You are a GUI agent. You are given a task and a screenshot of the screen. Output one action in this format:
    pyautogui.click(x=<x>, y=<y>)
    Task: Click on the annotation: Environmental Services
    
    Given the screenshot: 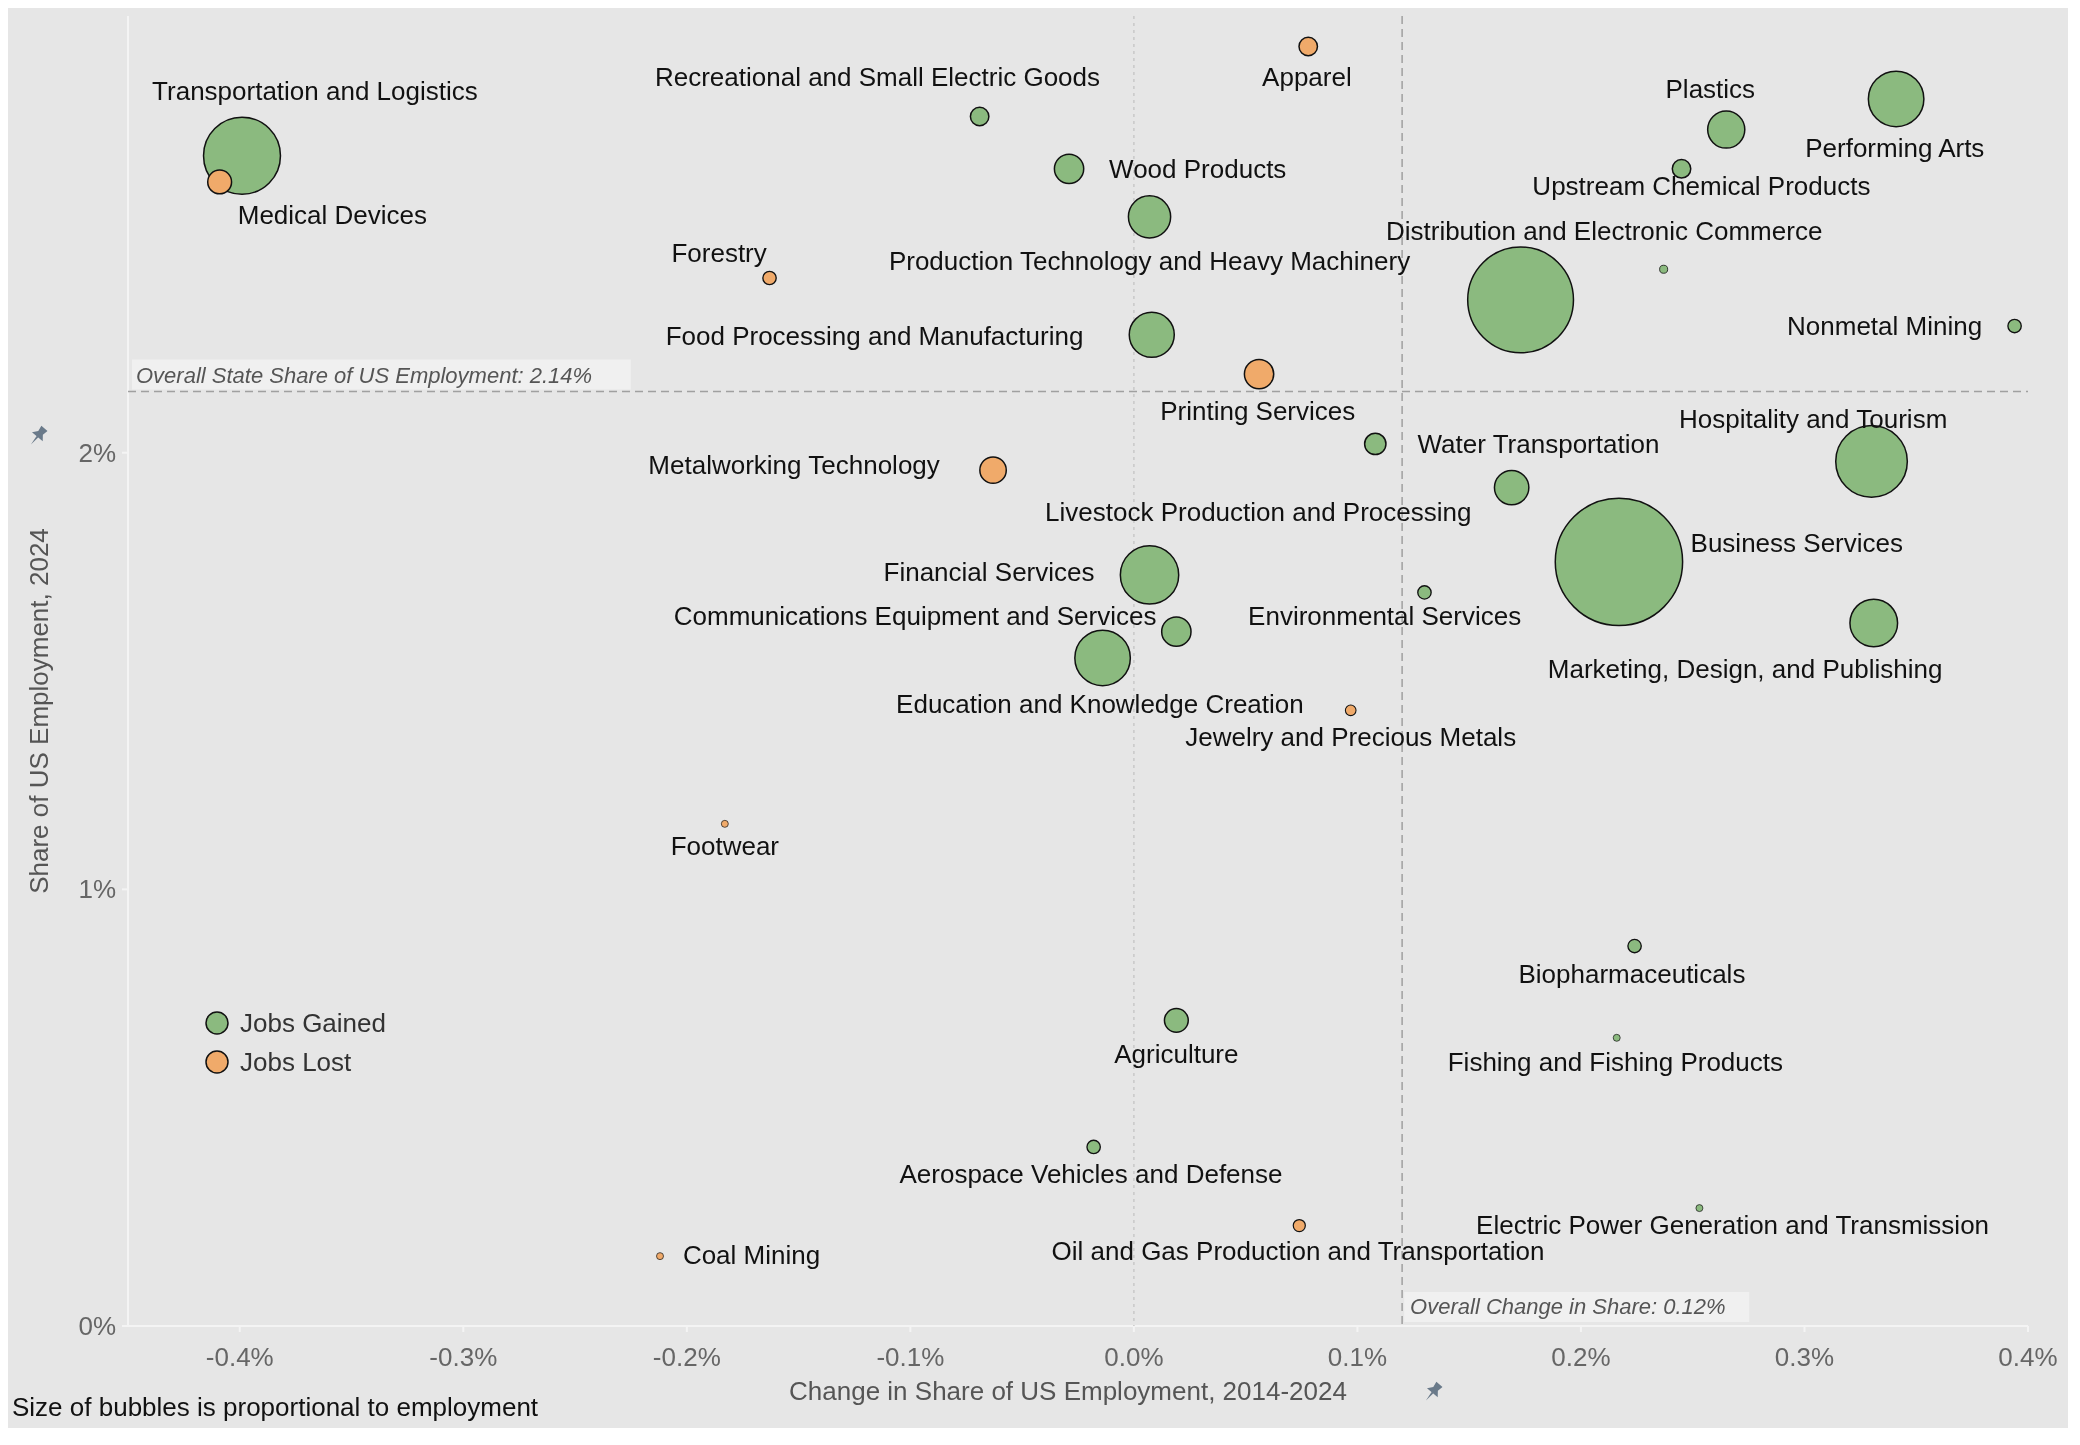 What is the action you would take?
    pyautogui.click(x=1385, y=616)
    